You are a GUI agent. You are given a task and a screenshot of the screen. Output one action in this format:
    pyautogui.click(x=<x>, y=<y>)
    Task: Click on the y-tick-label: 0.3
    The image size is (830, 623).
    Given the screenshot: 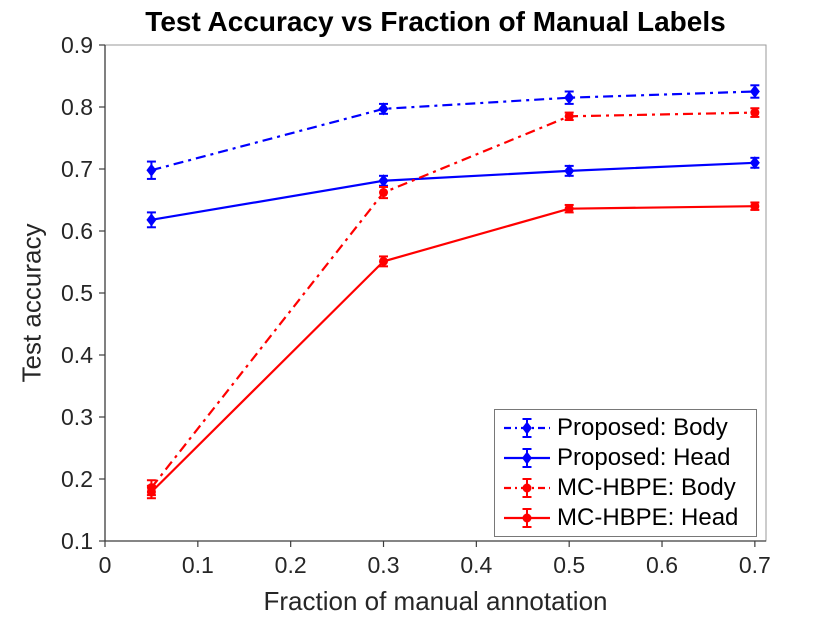 What is the action you would take?
    pyautogui.click(x=77, y=417)
    